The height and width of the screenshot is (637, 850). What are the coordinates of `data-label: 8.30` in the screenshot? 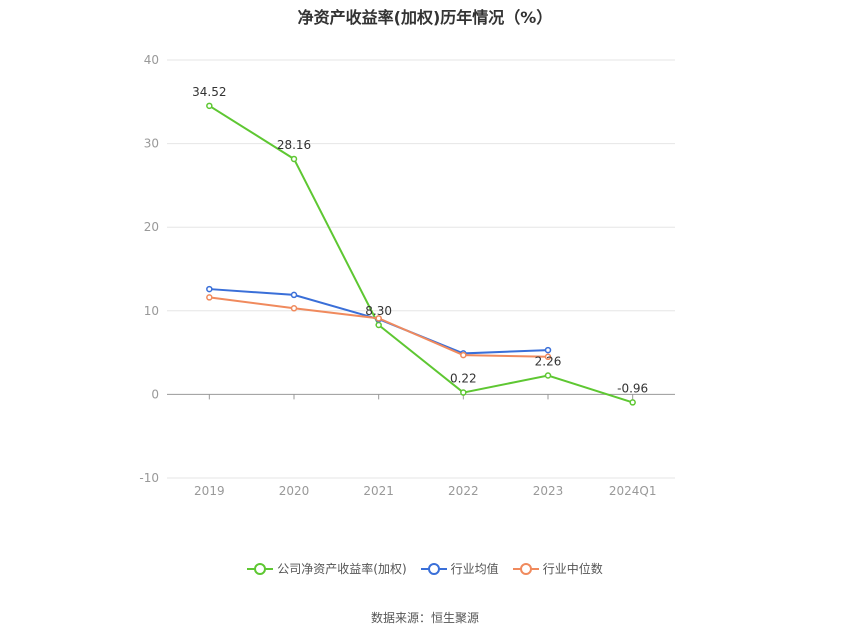 It's located at (378, 311).